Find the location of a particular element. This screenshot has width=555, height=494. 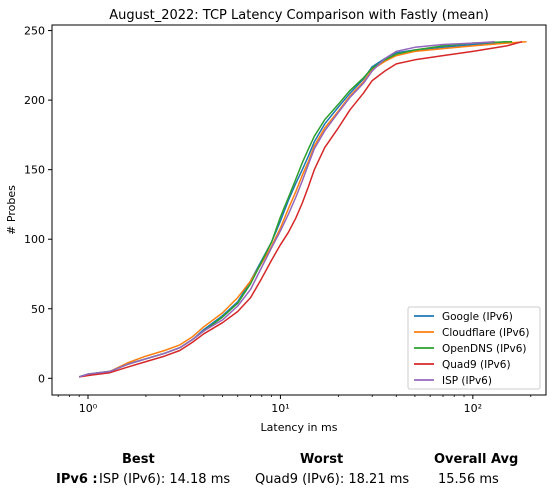

legend-label: Google (IPv6) is located at coordinates (477, 317).